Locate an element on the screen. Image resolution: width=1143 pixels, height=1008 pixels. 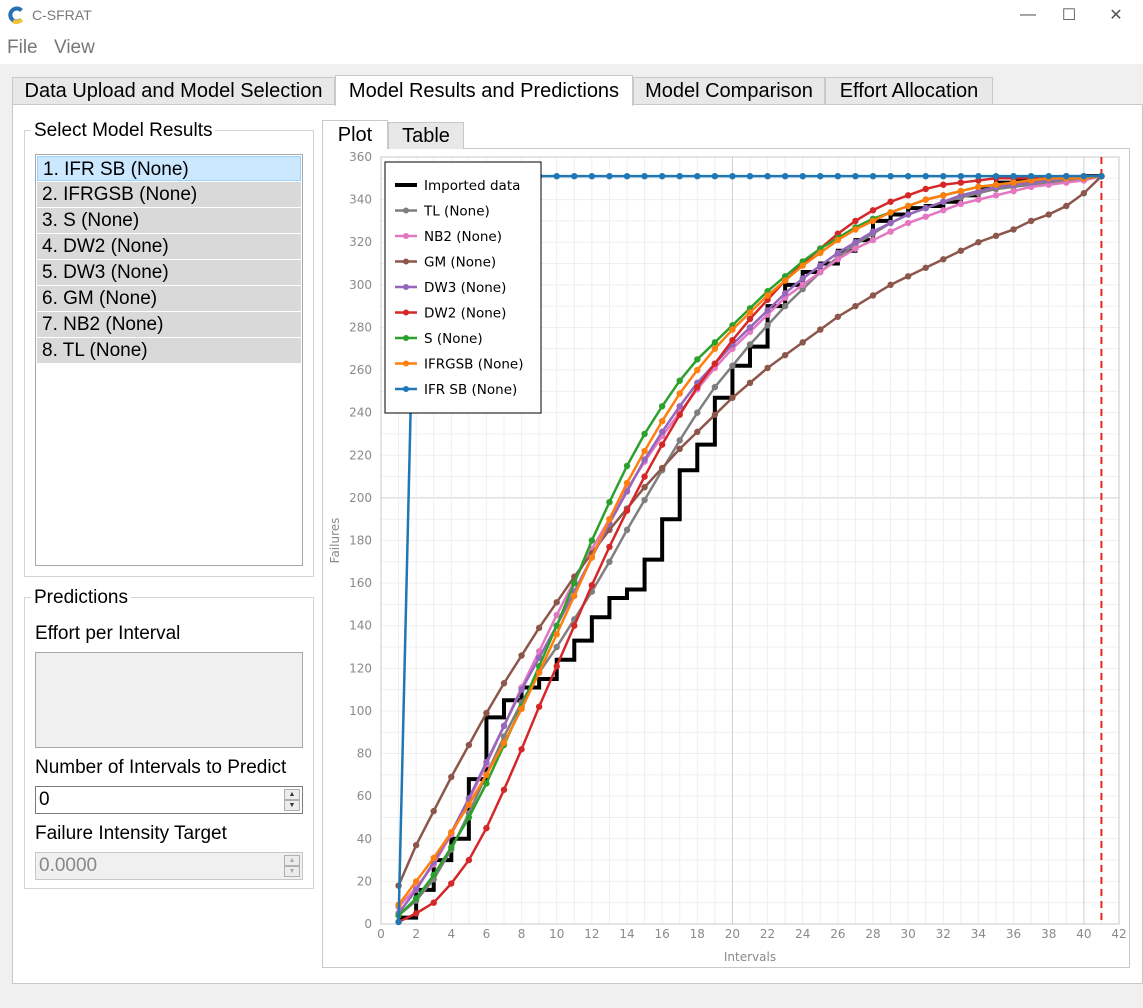
list-item: 4. DW2 (None) is located at coordinates (169, 246).